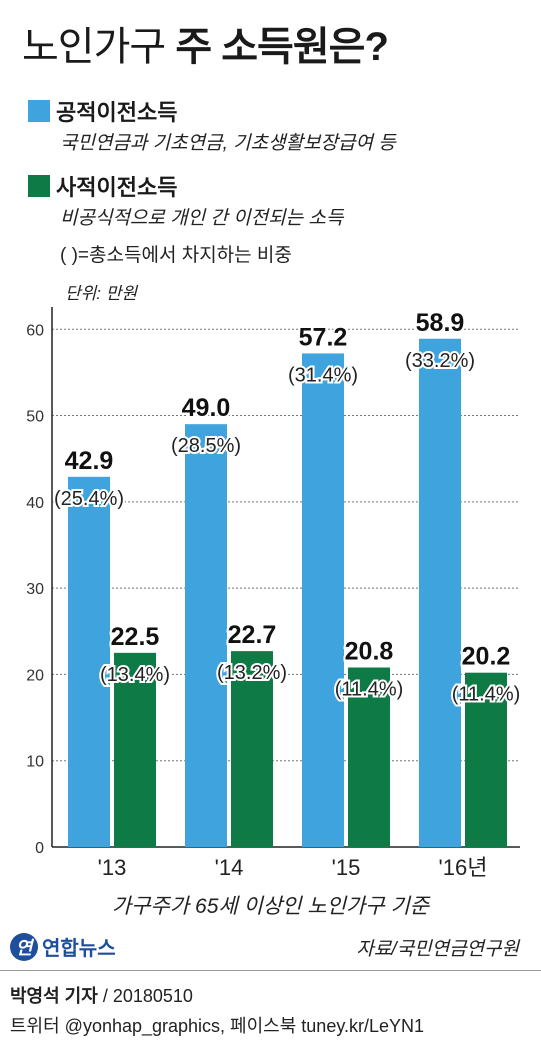  What do you see at coordinates (94, 47) in the screenshot?
I see `title-part1: 노인가구` at bounding box center [94, 47].